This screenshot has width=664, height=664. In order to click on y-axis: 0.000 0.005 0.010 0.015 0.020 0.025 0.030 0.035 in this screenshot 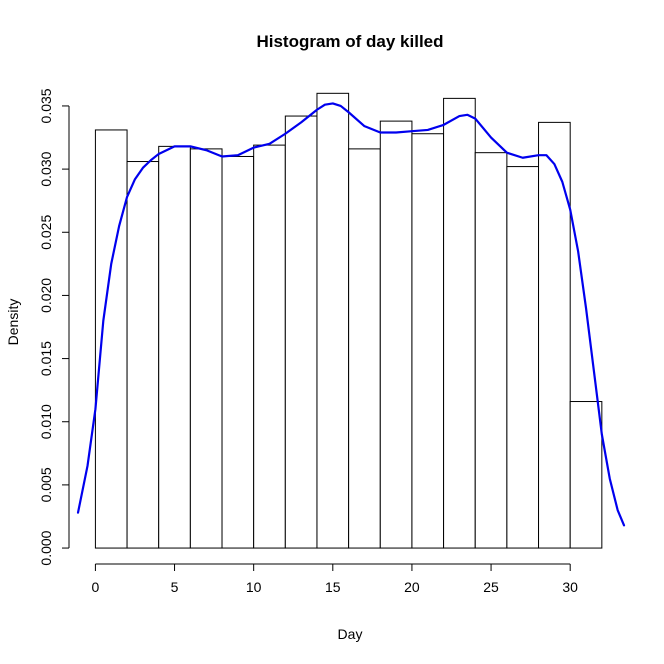, I will do `click(54, 327)`.